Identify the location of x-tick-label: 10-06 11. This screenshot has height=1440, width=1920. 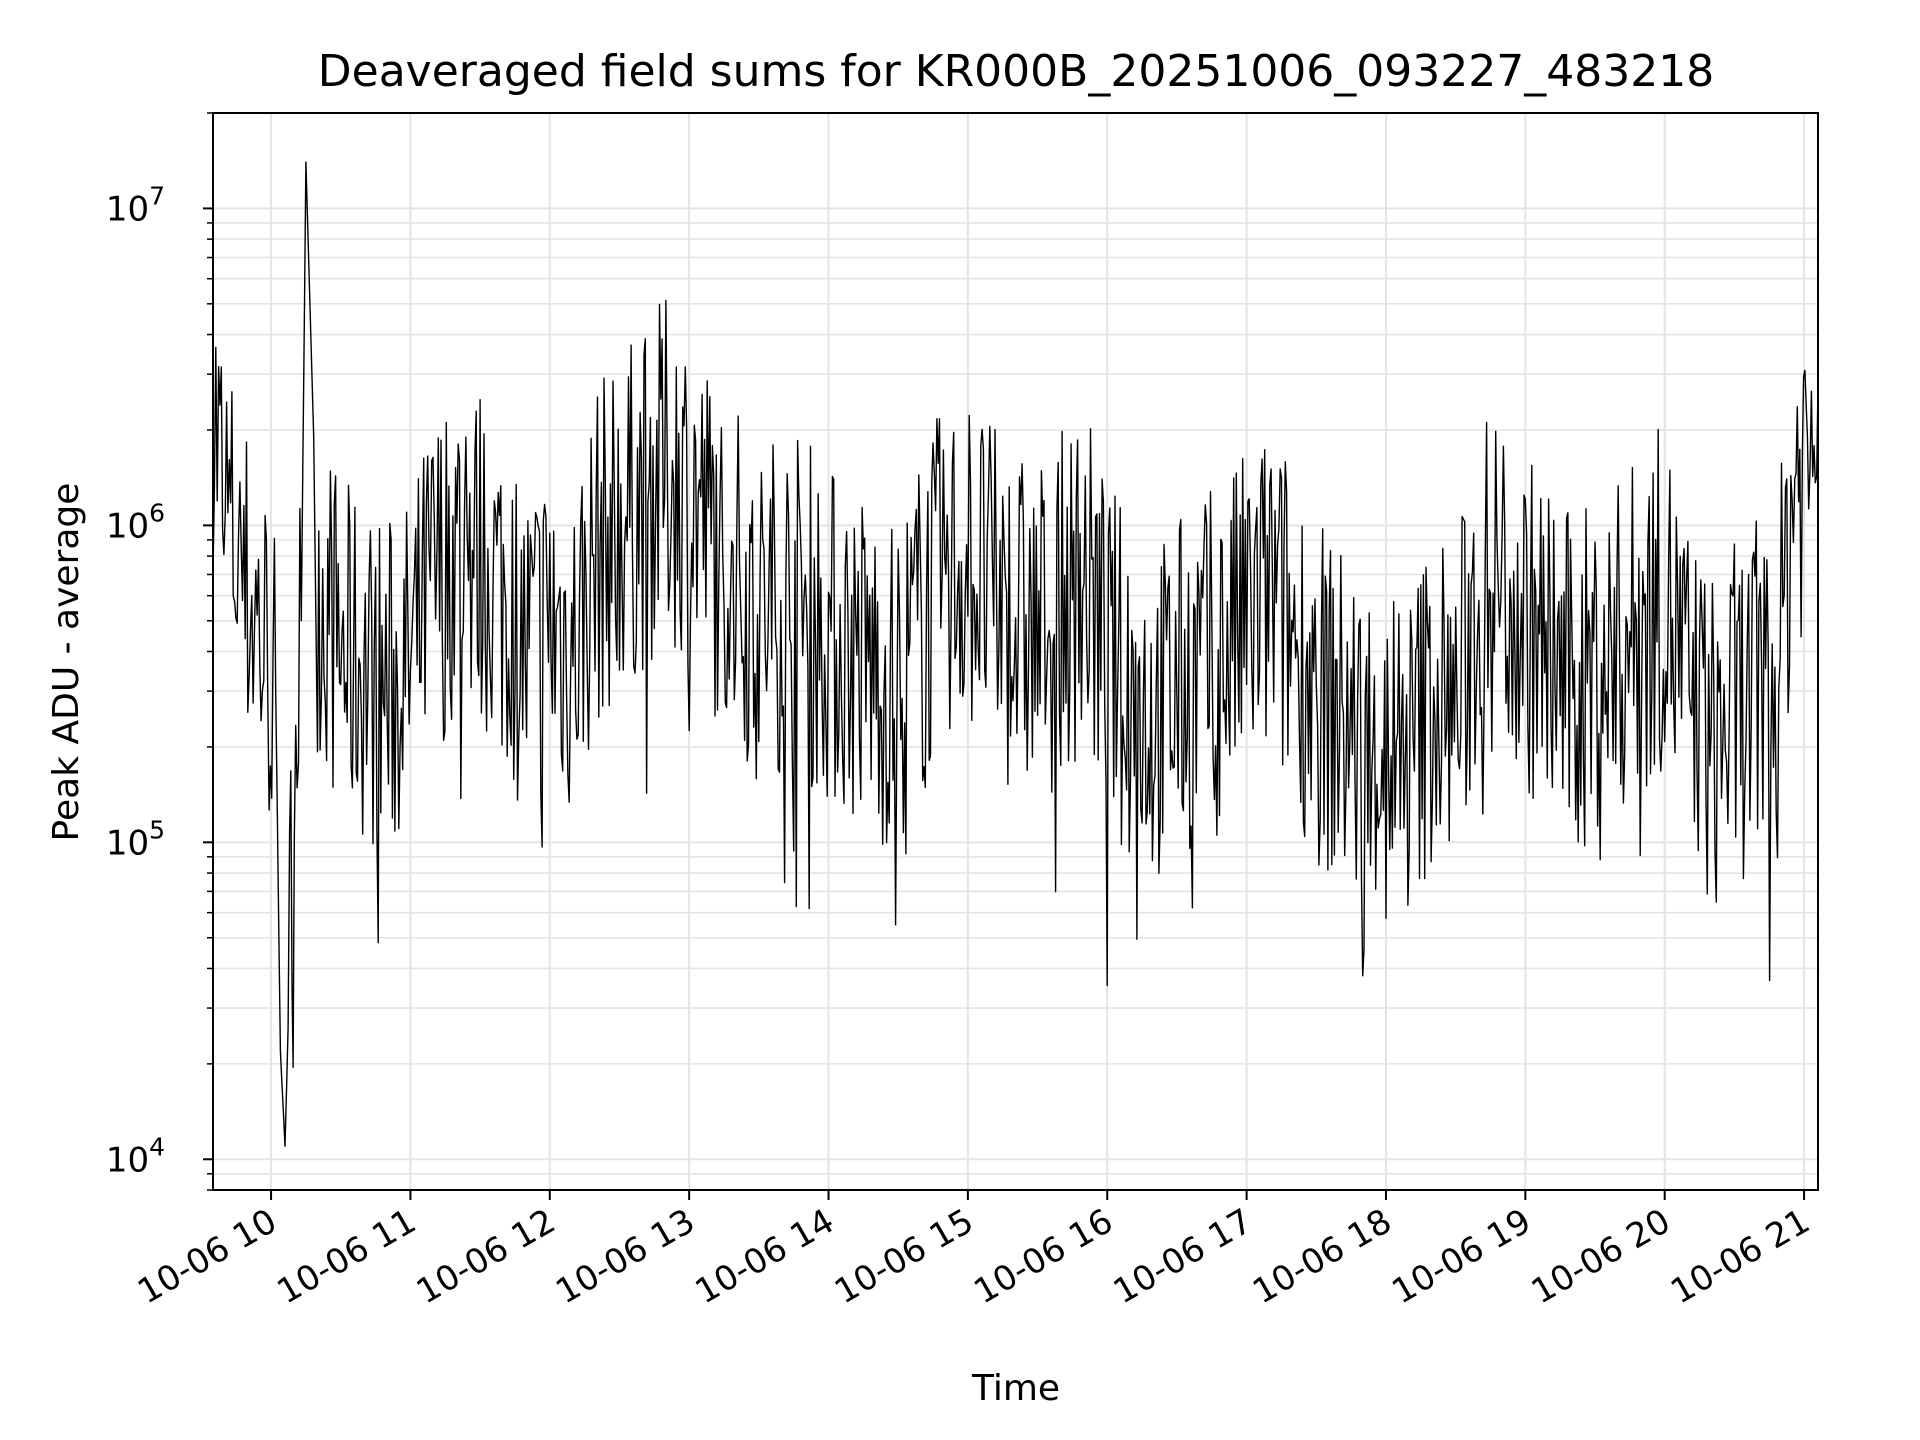
(347, 1256).